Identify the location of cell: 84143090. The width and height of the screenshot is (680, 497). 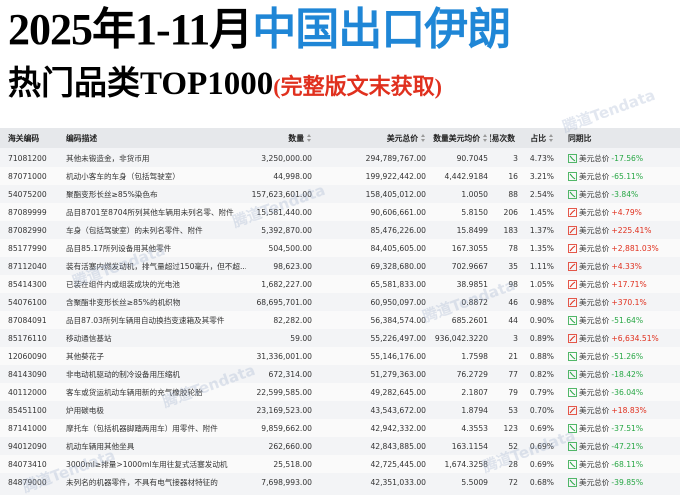
(27, 374).